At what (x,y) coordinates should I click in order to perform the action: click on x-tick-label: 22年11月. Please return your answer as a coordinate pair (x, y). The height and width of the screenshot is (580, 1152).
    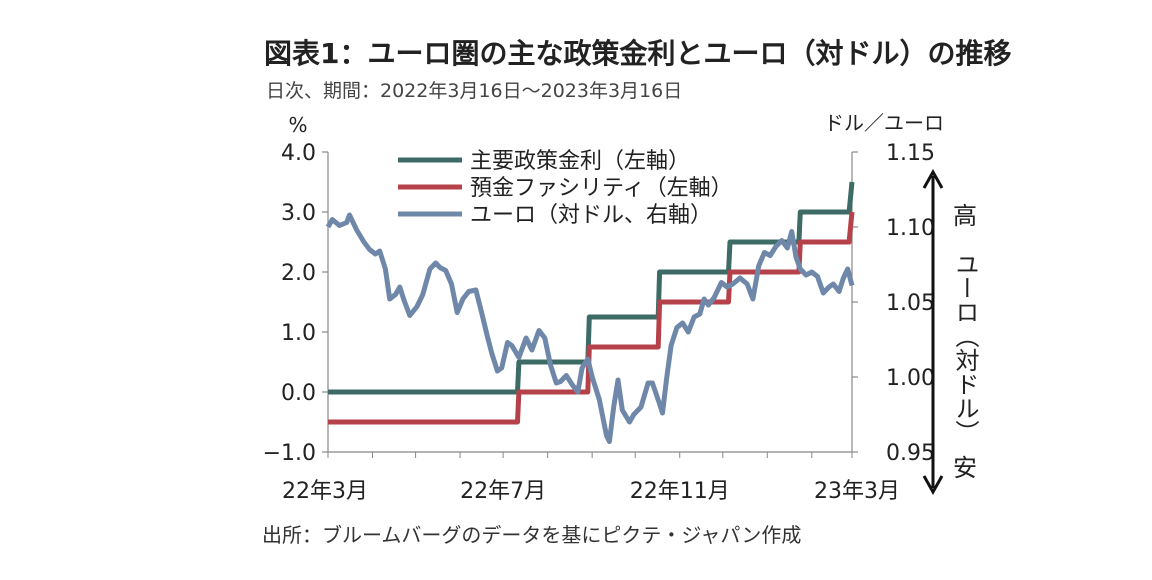
    Looking at the image, I should click on (680, 491).